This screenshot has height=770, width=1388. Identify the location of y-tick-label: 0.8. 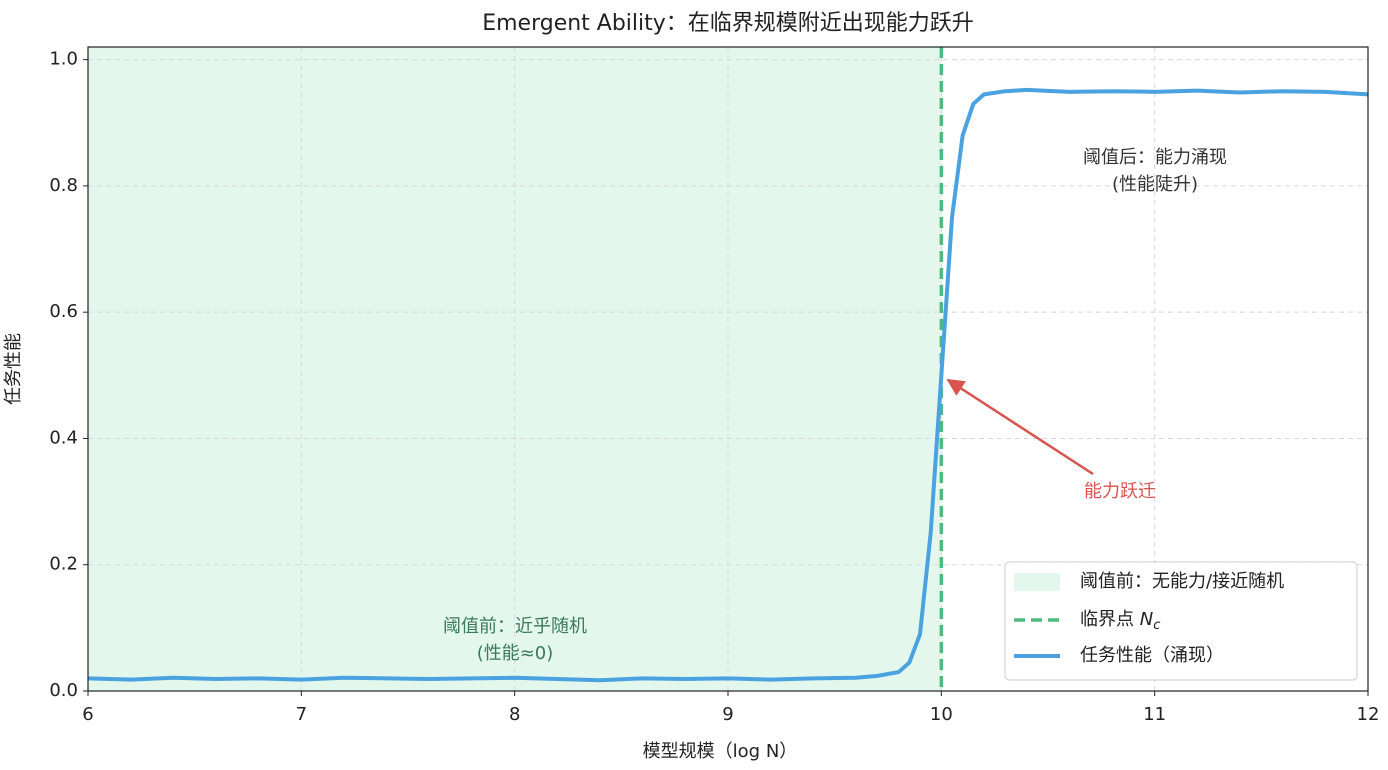
(63, 185).